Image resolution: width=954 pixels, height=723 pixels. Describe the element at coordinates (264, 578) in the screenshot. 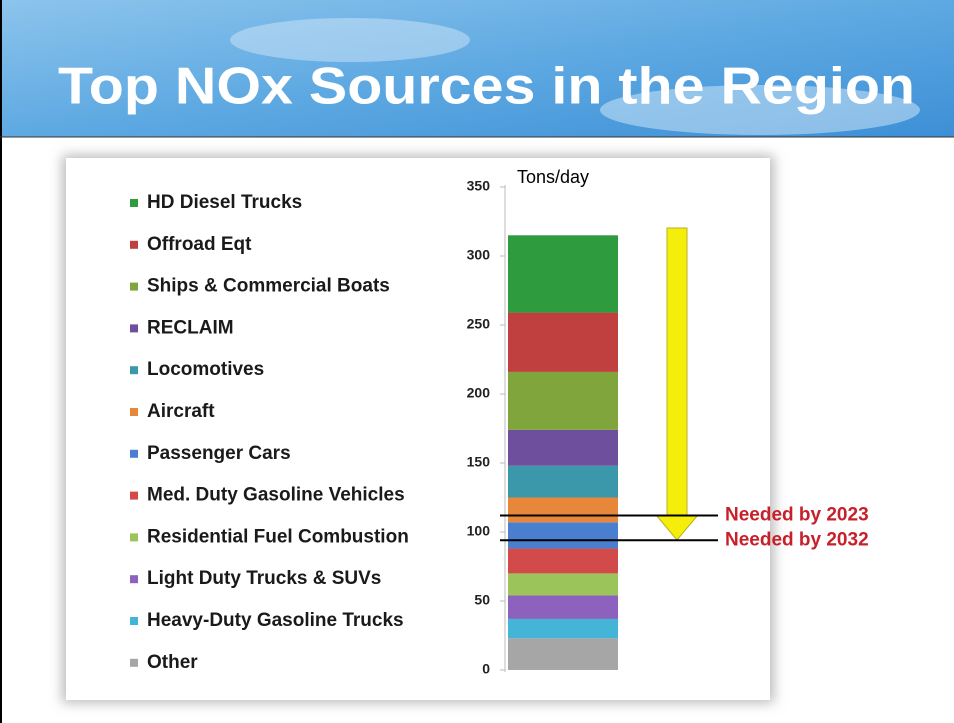

I see `legend-label: Light Duty Trucks & SUVs` at that location.